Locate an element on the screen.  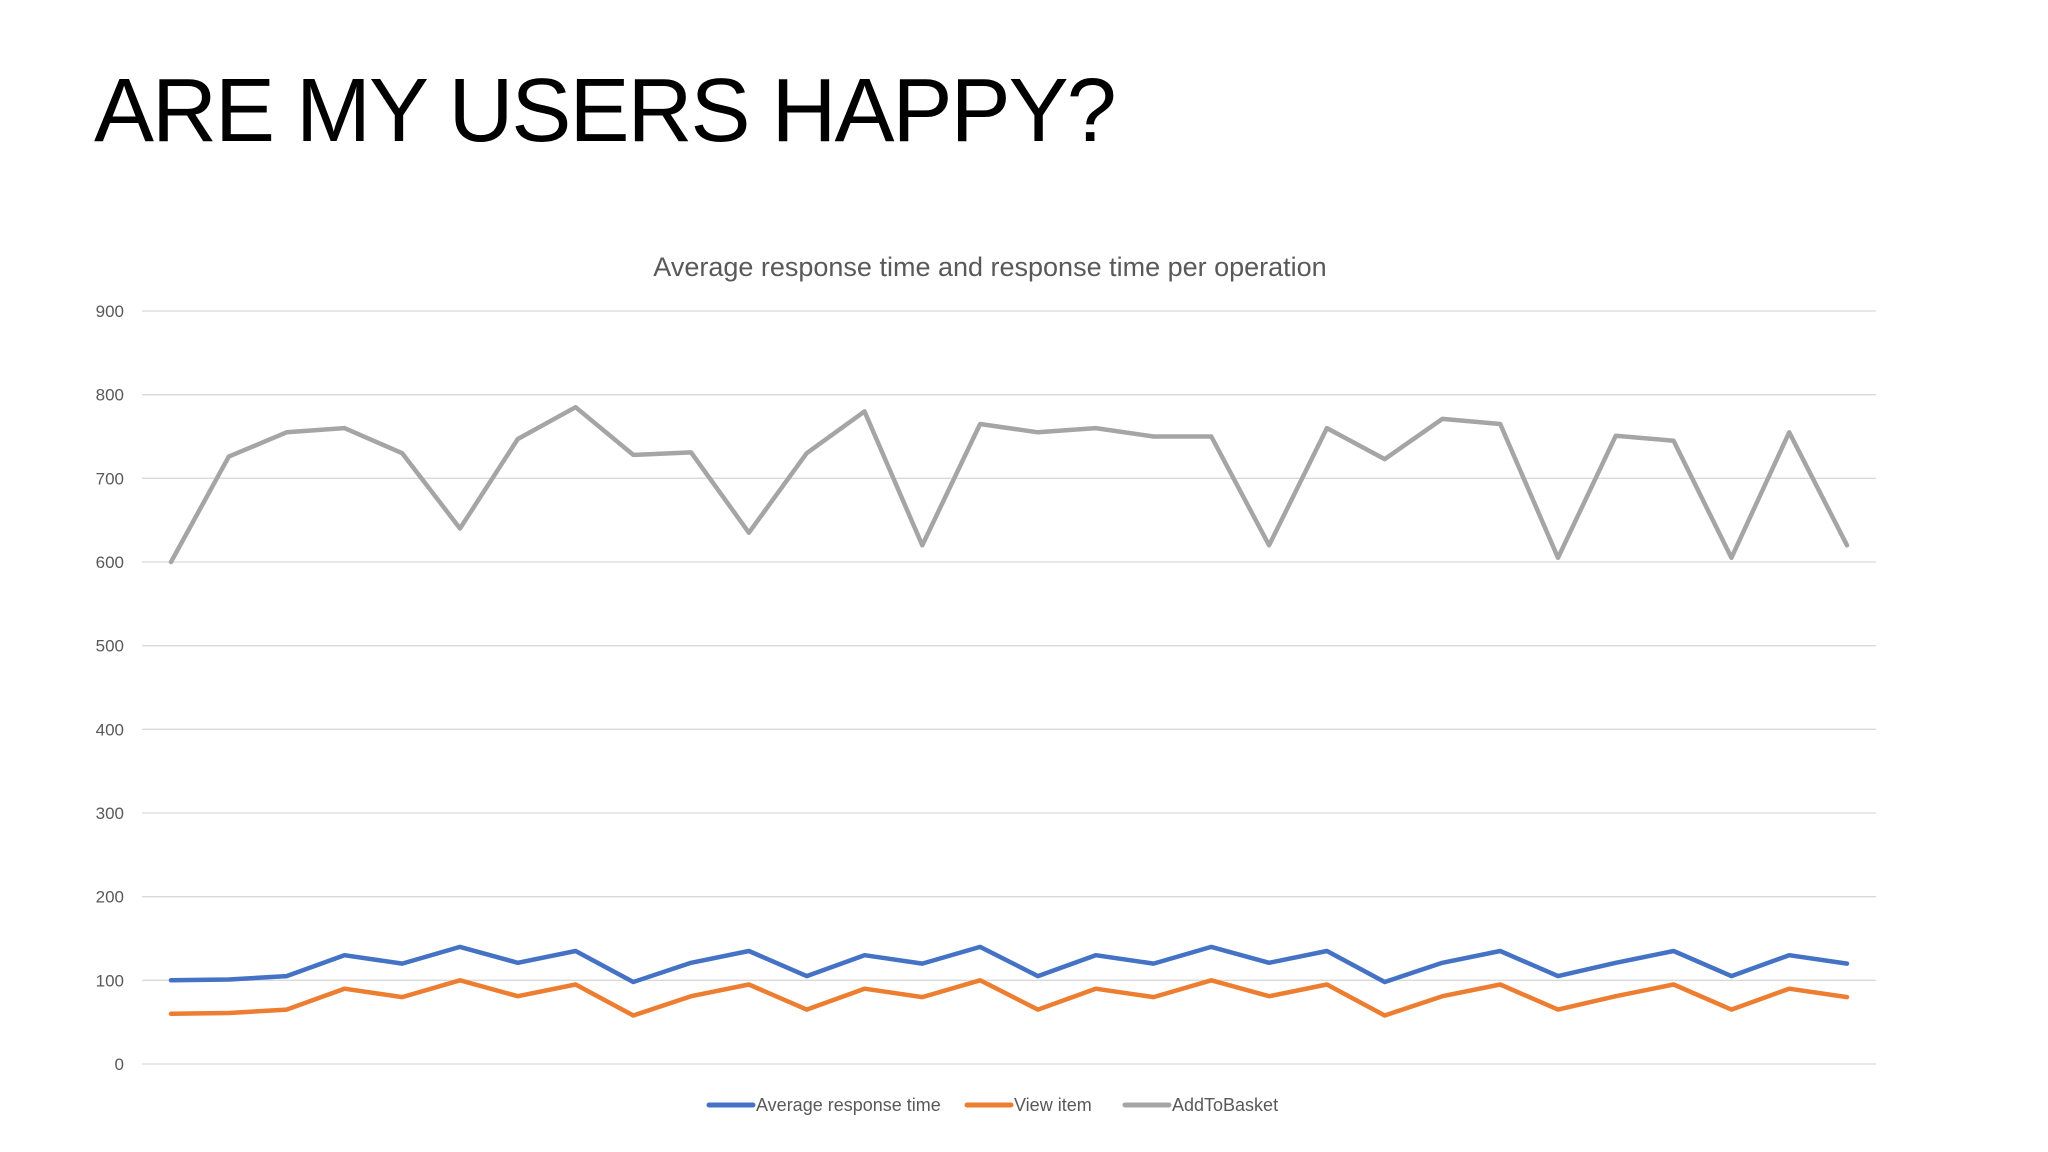
y-tick-label: 0 is located at coordinates (119, 1064).